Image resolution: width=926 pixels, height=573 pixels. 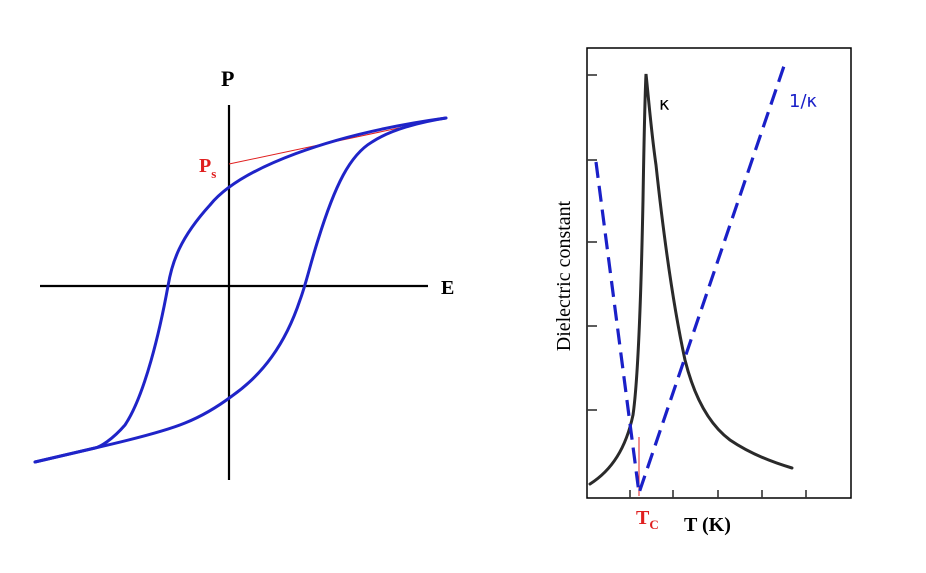 What do you see at coordinates (564, 275) in the screenshot?
I see `y-axis-label: Dielectric constant` at bounding box center [564, 275].